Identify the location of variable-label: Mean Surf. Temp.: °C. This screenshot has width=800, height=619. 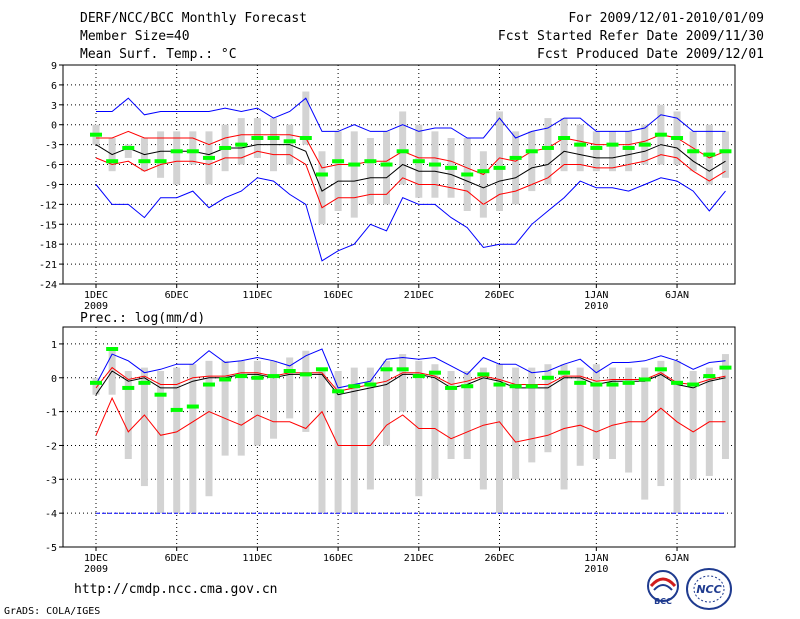
(158, 54).